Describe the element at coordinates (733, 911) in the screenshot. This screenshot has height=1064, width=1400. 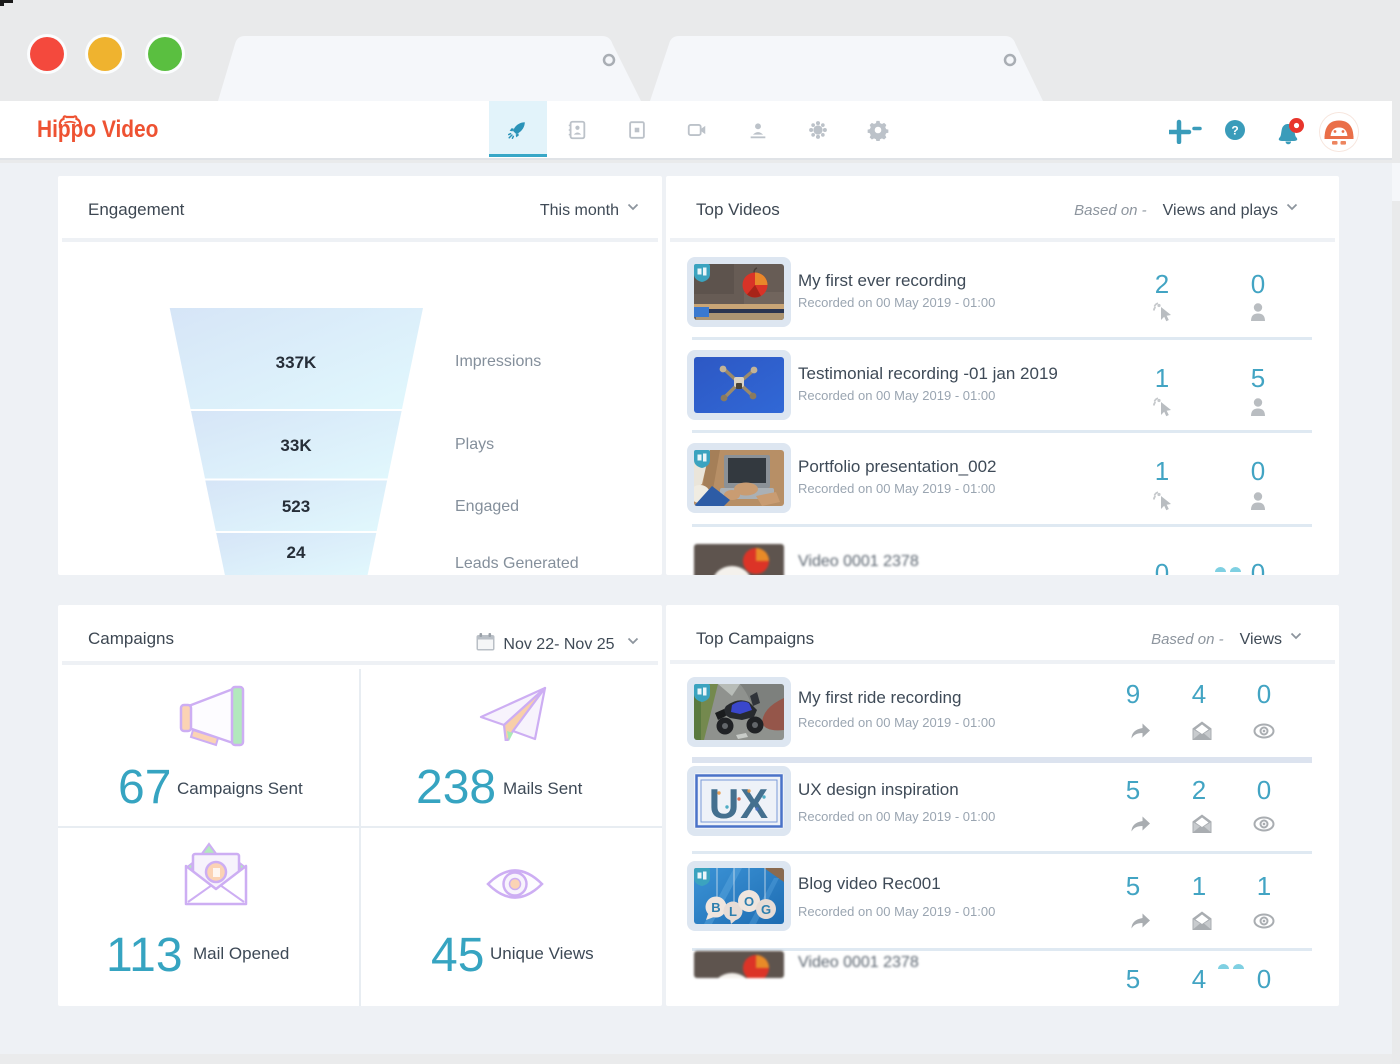
I see `svg-text: L` at that location.